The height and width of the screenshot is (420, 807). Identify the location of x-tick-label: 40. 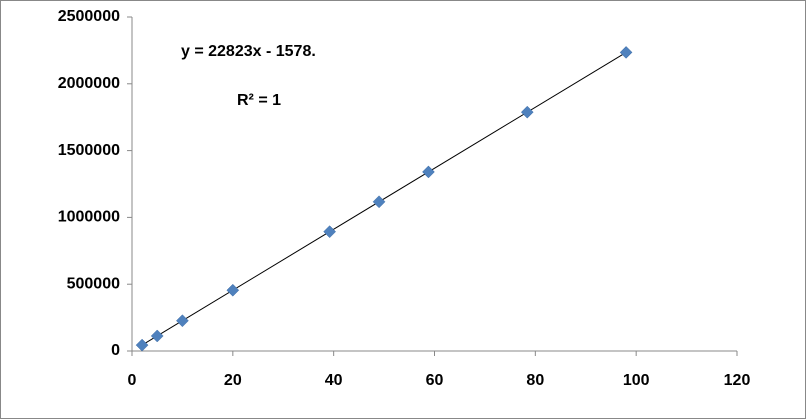
(334, 380).